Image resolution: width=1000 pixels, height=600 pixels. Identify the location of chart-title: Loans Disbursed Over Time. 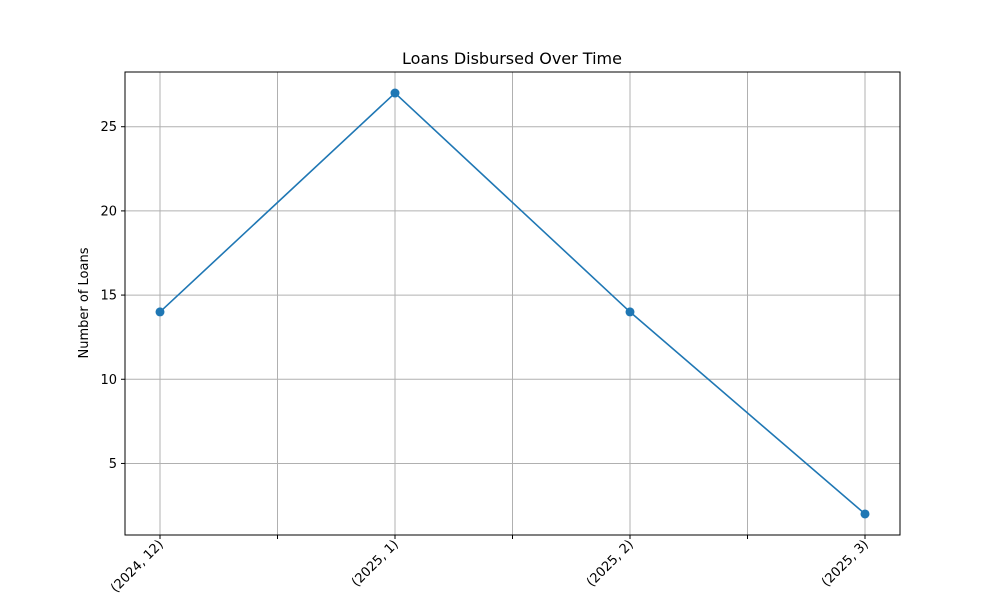
(512, 58).